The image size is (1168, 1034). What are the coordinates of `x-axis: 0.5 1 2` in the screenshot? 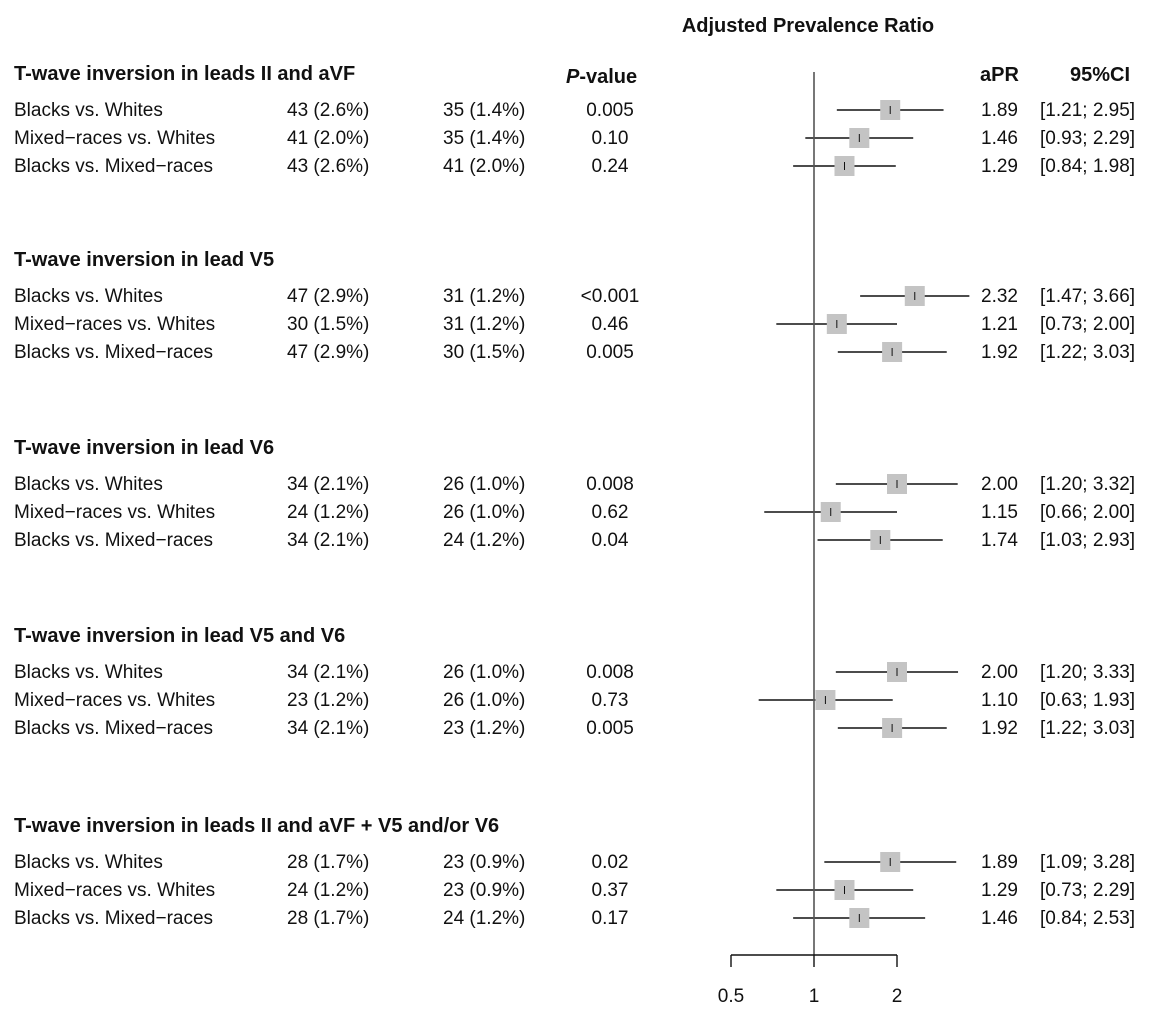 It's located at (810, 539).